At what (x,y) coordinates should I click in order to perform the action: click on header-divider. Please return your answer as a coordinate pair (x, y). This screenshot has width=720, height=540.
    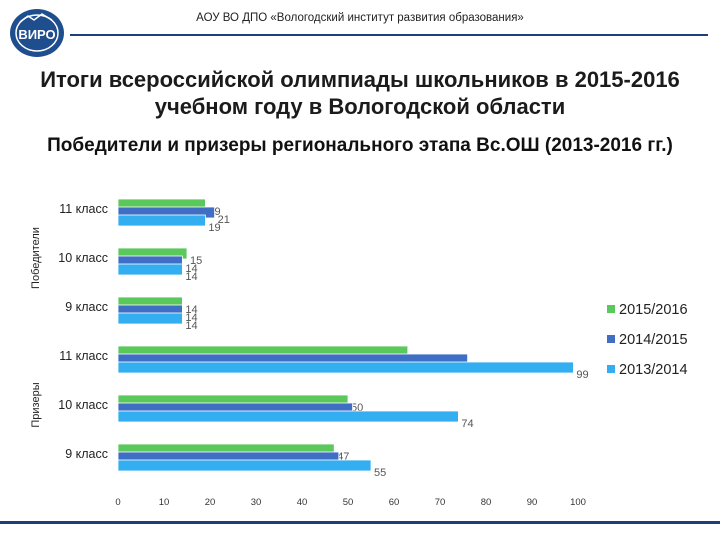
    Looking at the image, I should click on (389, 35).